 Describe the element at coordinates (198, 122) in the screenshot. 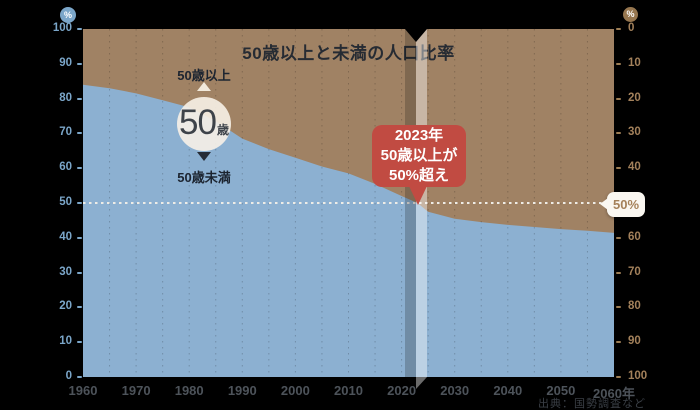

I see `age-number: 50` at that location.